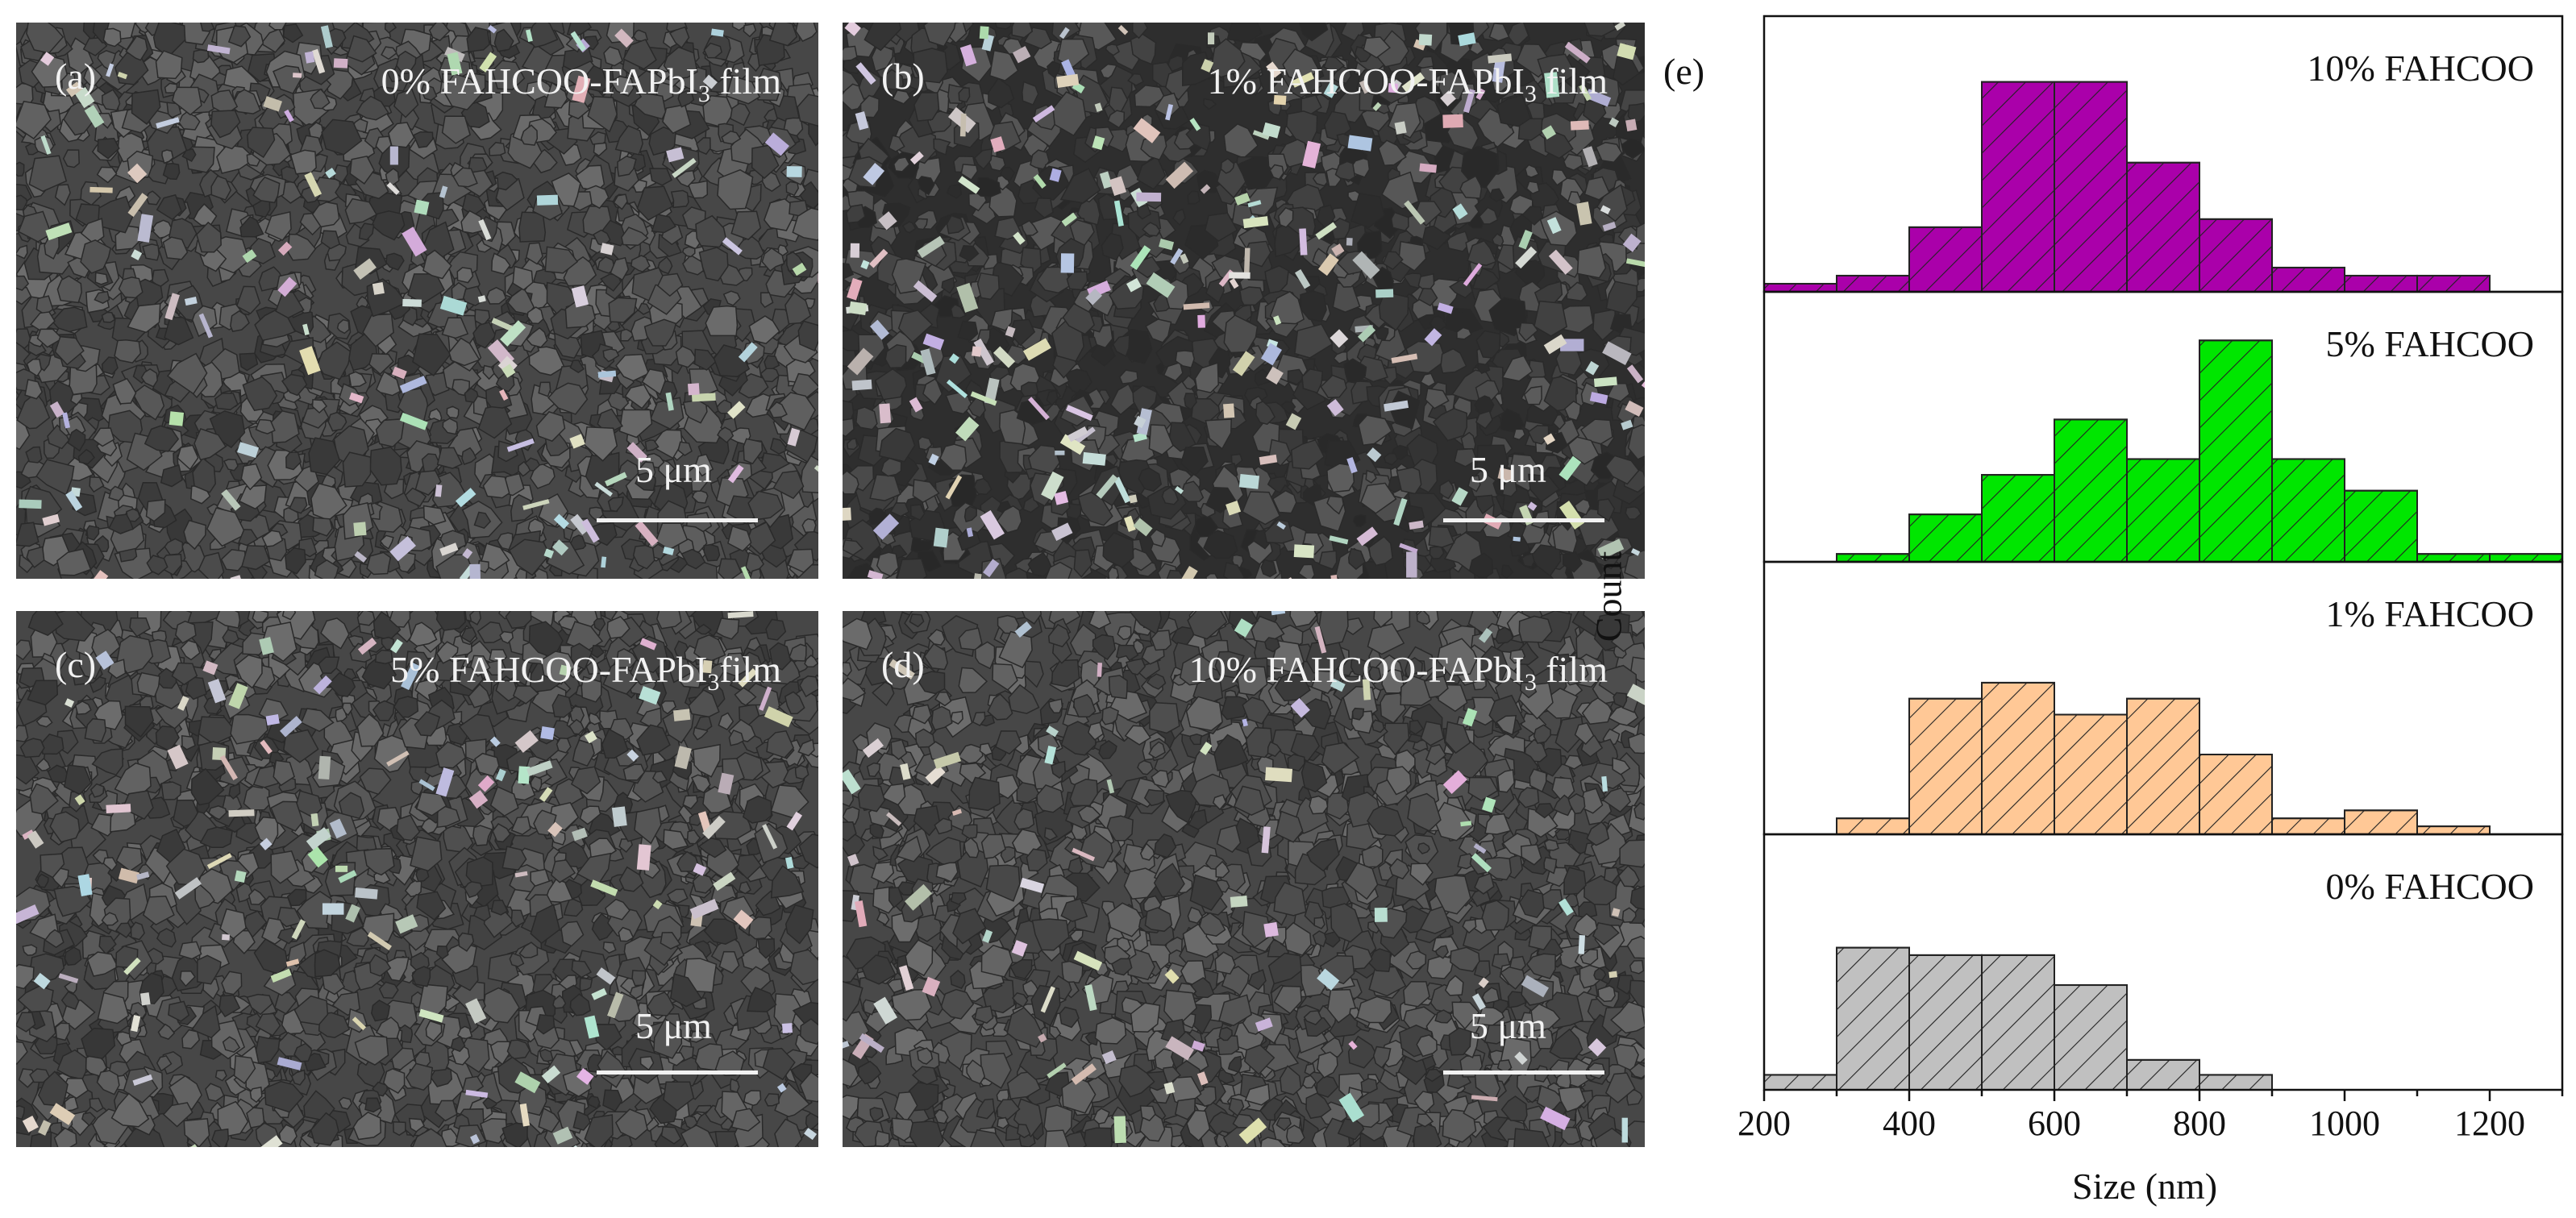 The image size is (2576, 1218). Describe the element at coordinates (1523, 1072) in the screenshot. I see `scale-bar-d` at that location.